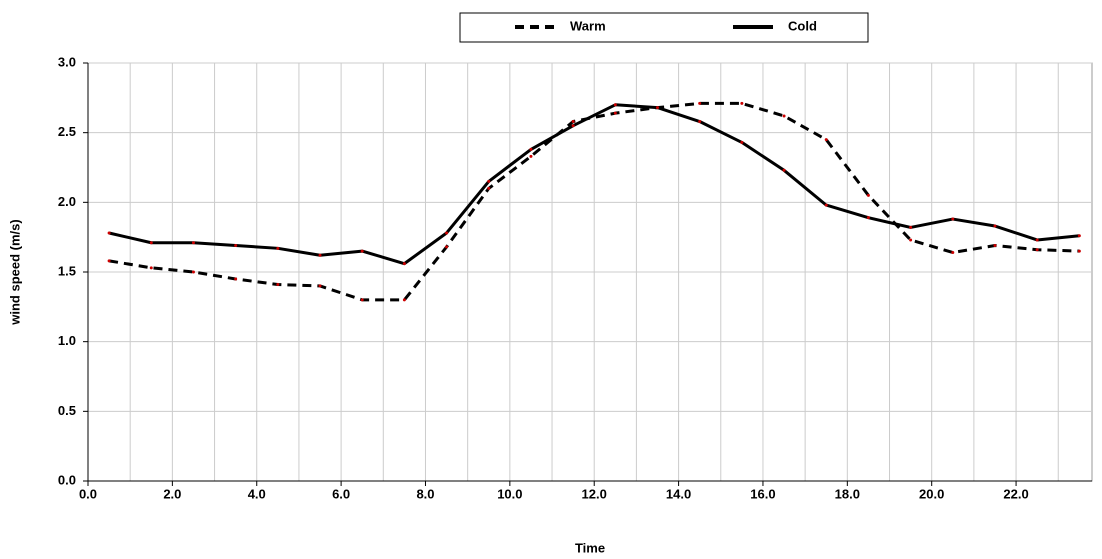 This screenshot has height=559, width=1102. Describe the element at coordinates (588, 25) in the screenshot. I see `legend-label: Warm` at that location.